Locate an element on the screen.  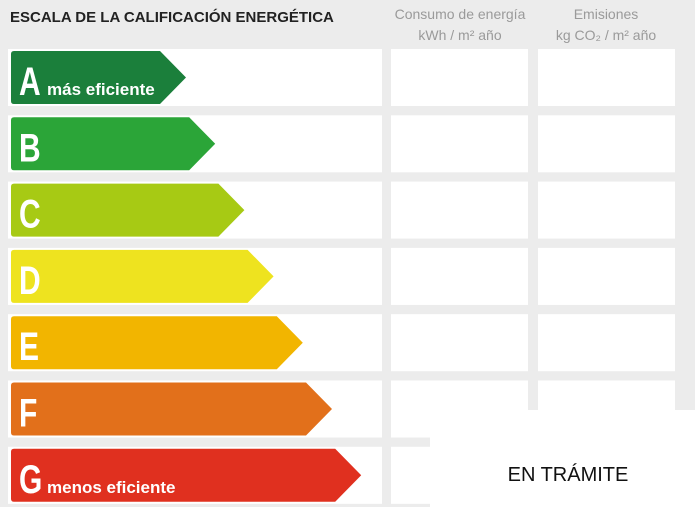
rating-label: más eficiente is located at coordinates (101, 89).